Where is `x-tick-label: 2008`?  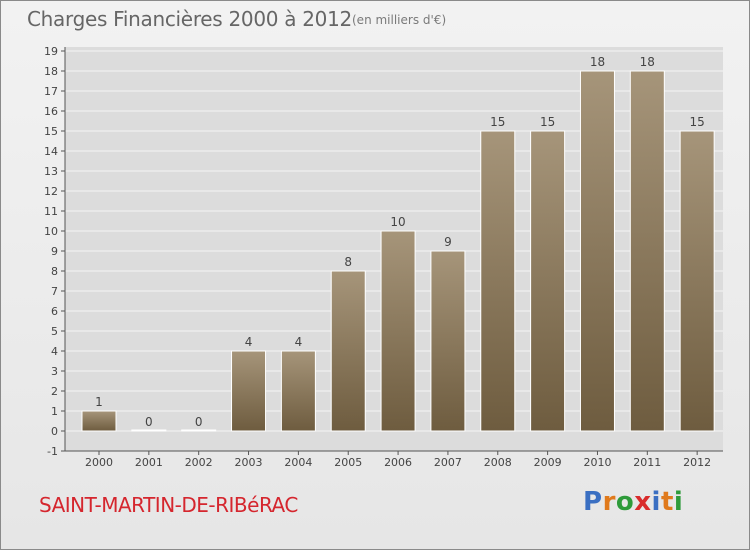 x-tick-label: 2008 is located at coordinates (498, 462).